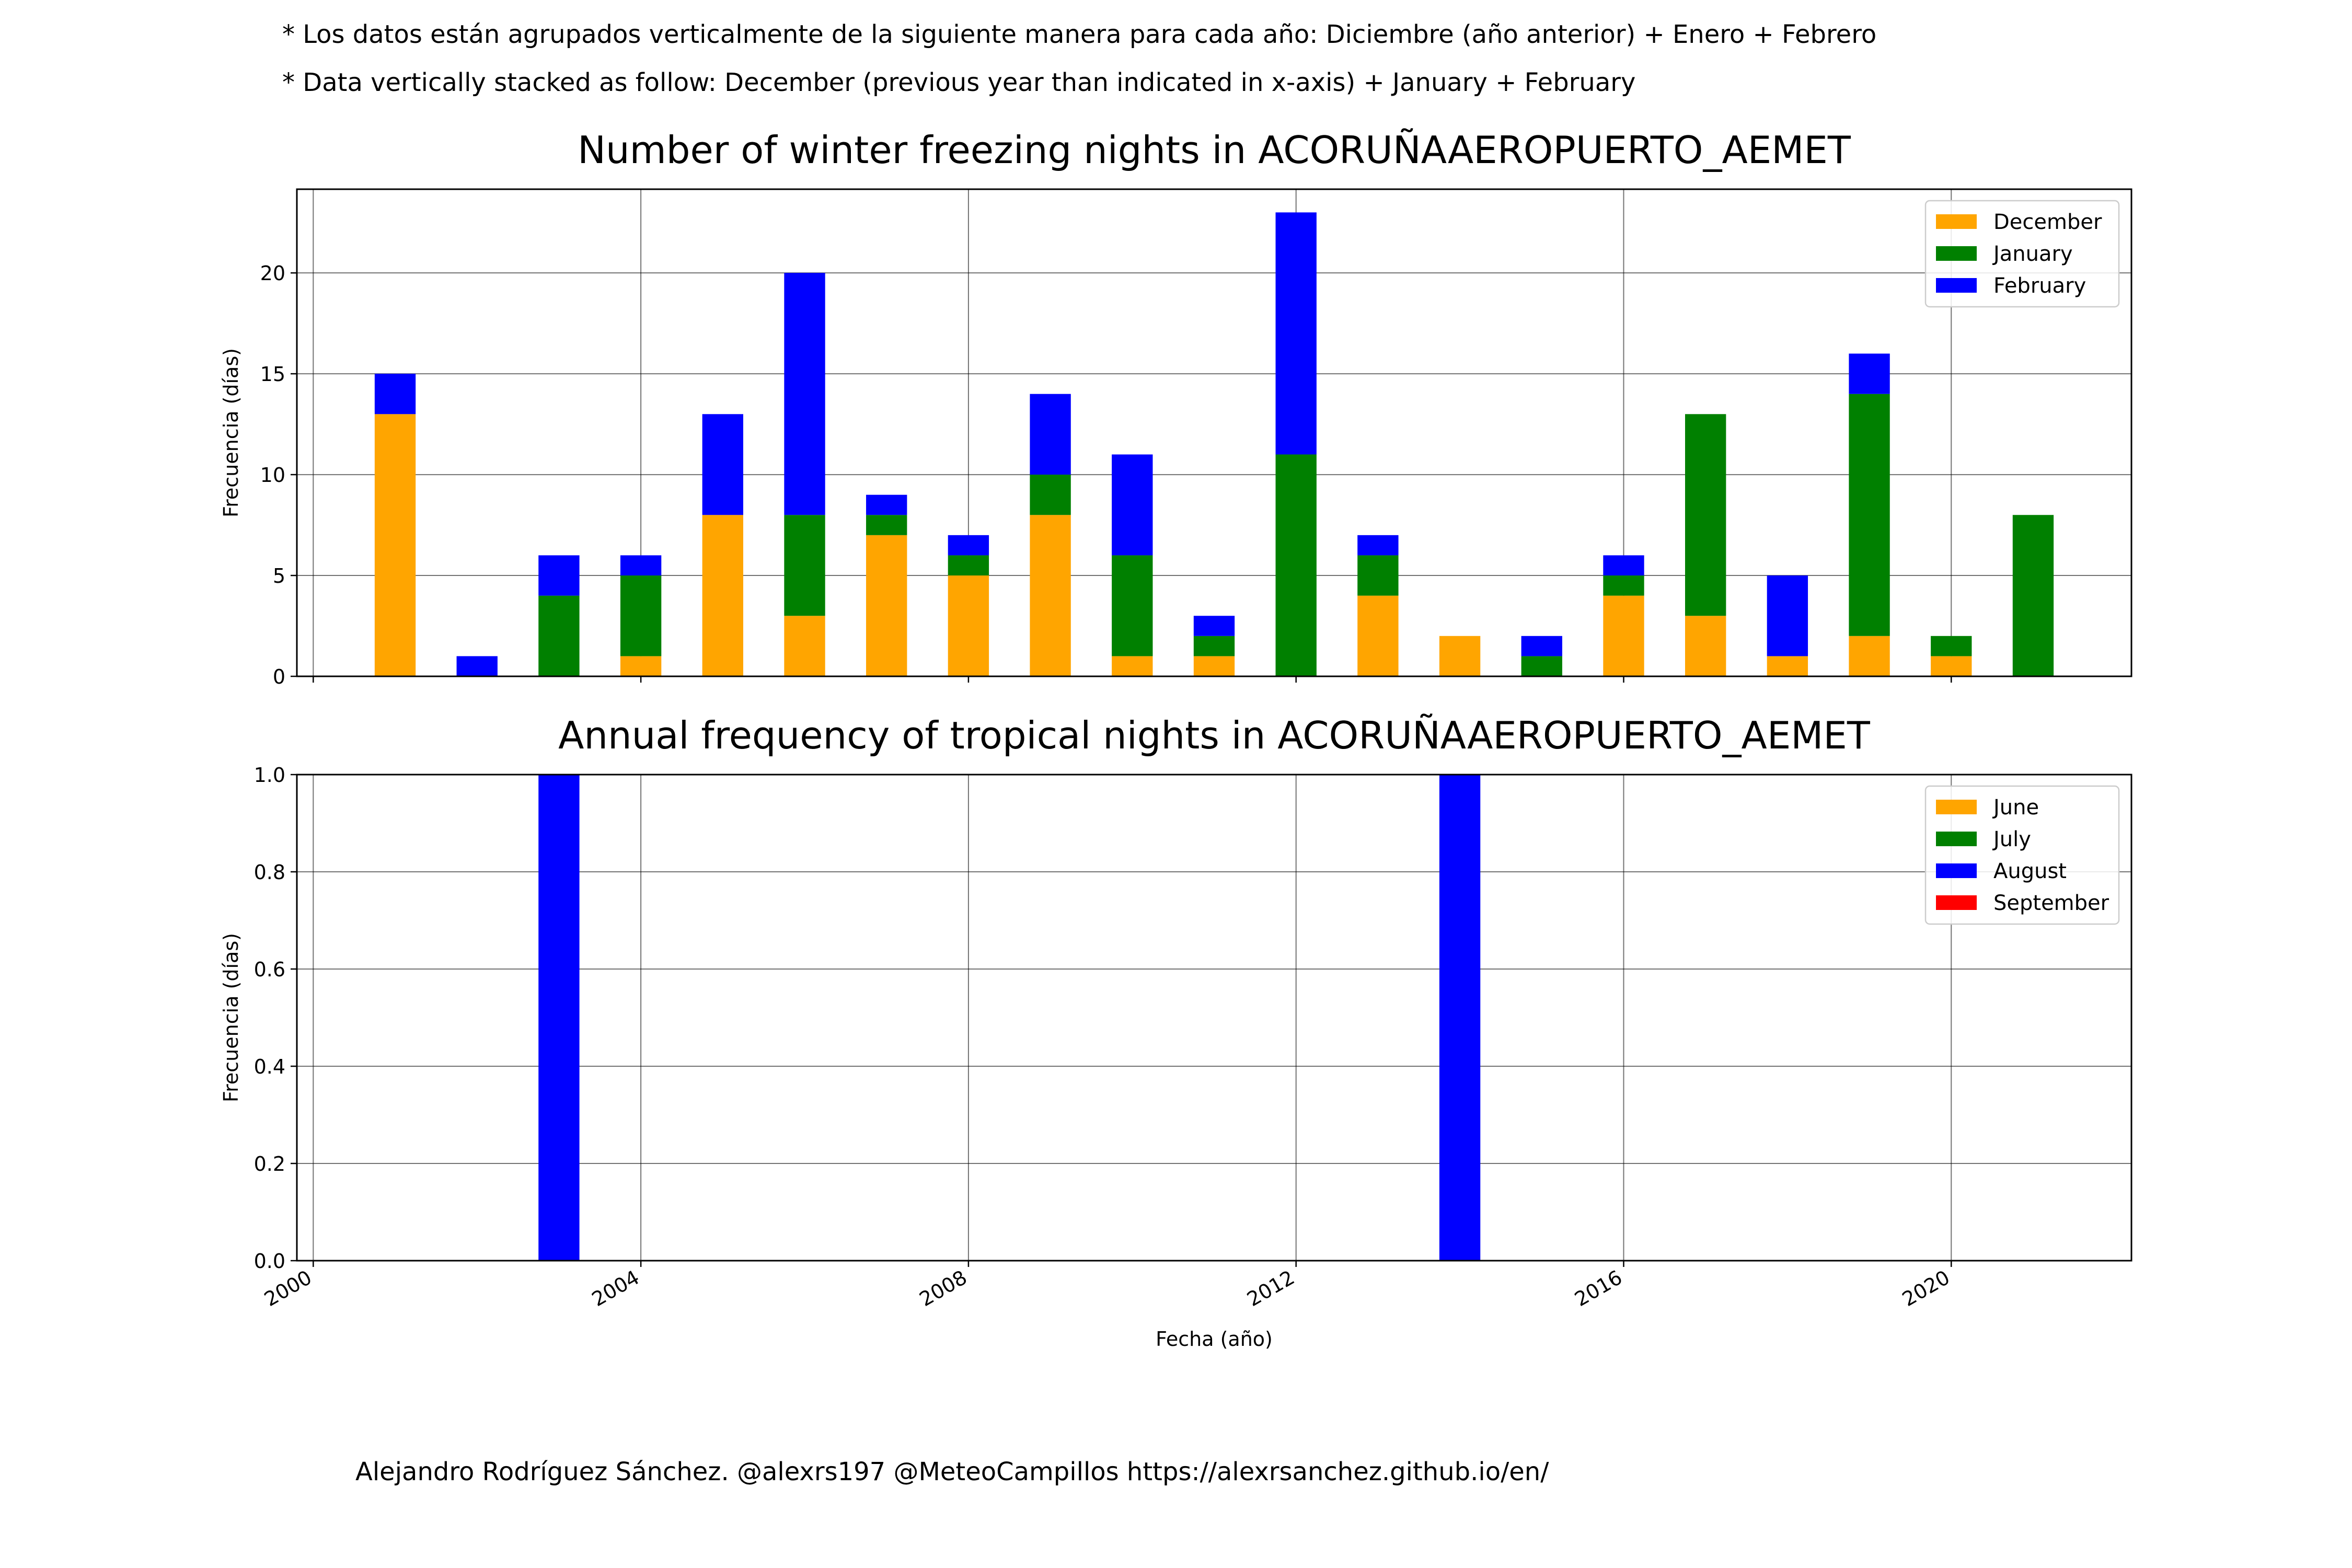 The width and height of the screenshot is (2352, 1568). Describe the element at coordinates (968, 545) in the screenshot. I see `panel1-bar-february-2008` at that location.